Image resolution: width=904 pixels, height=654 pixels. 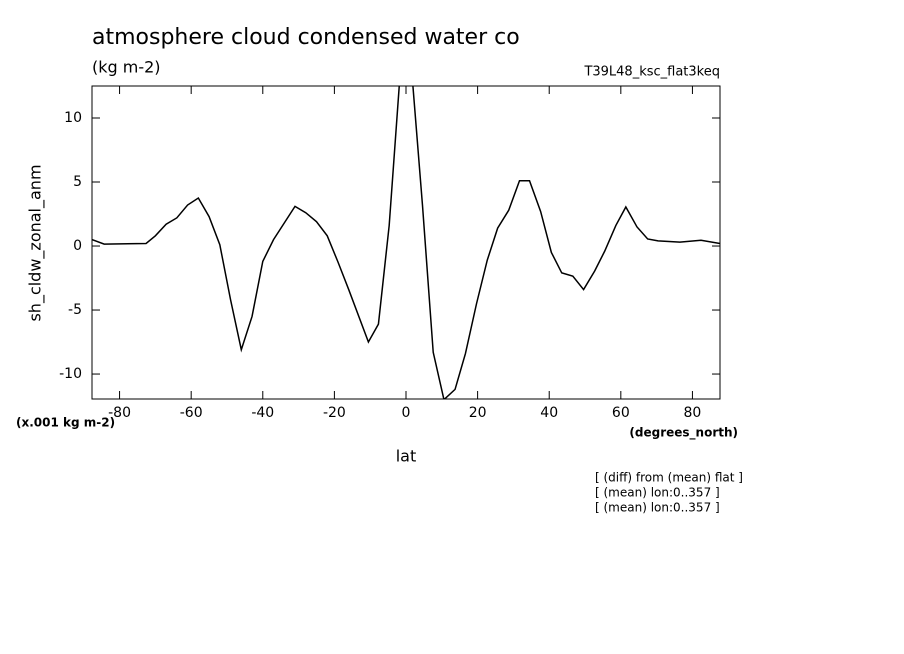 I want to click on x-axis-label: lat, so click(x=406, y=456).